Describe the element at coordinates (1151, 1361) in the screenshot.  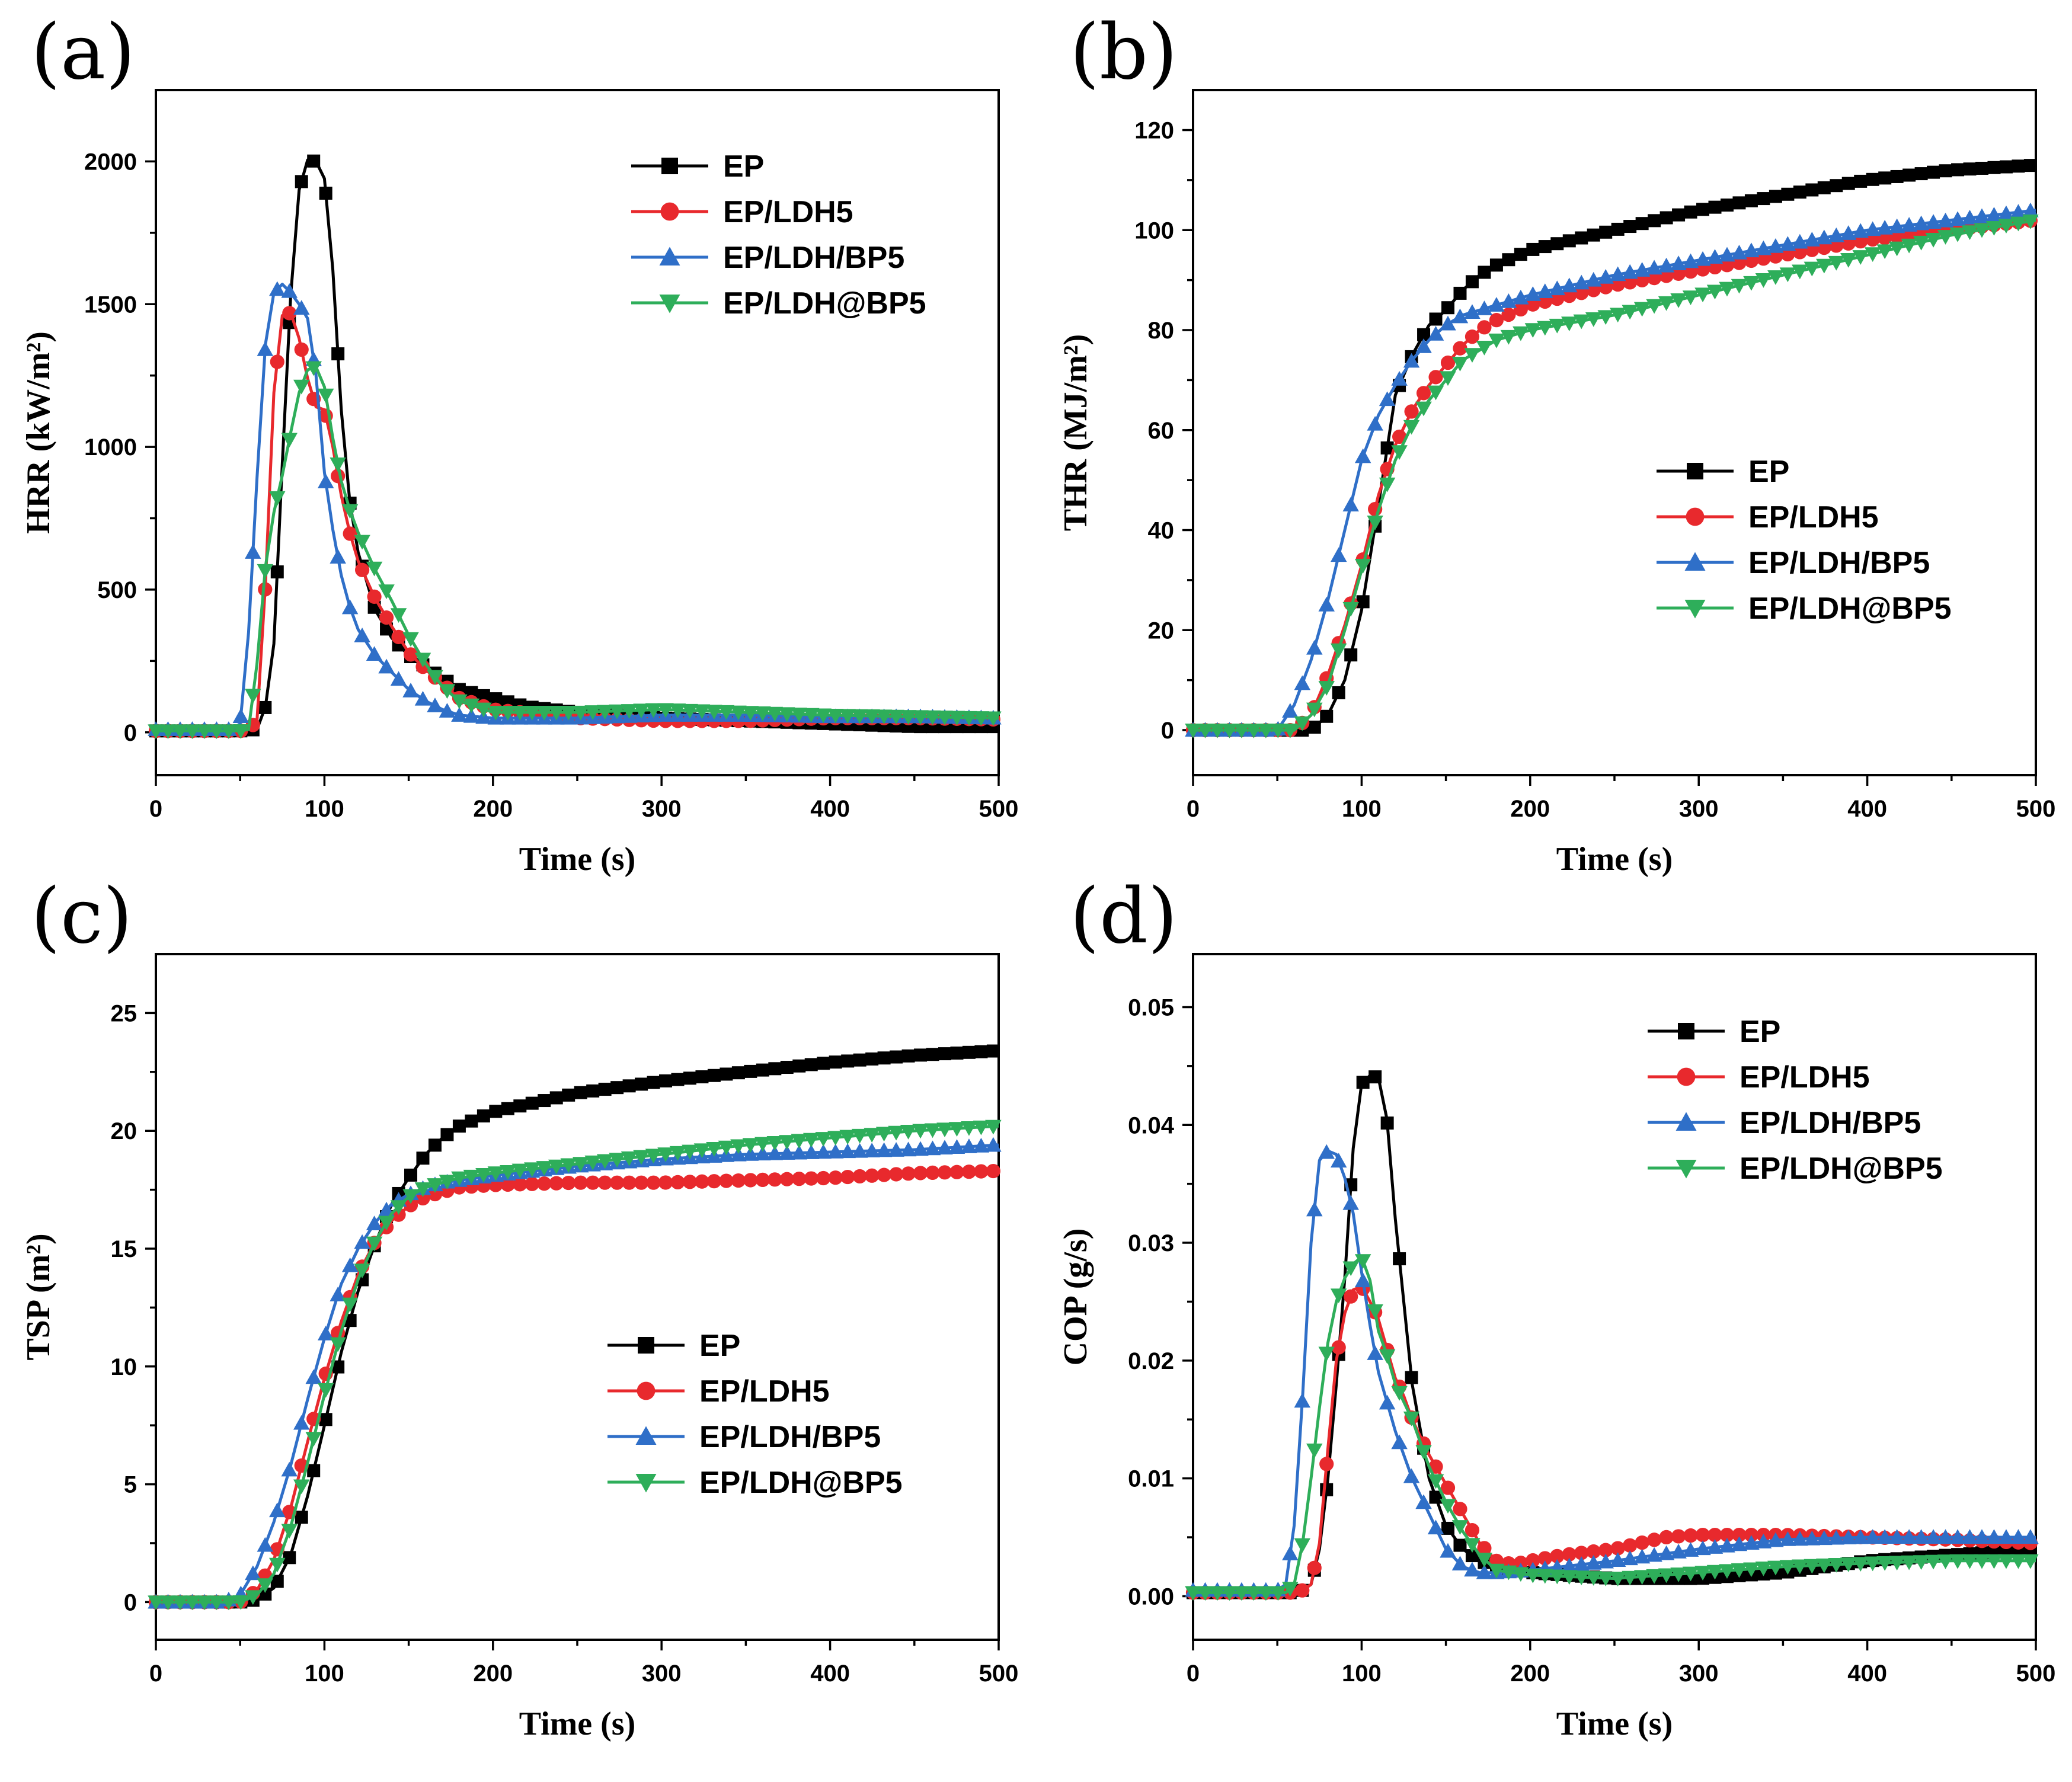
I see `y-tick-label: 0.02` at that location.